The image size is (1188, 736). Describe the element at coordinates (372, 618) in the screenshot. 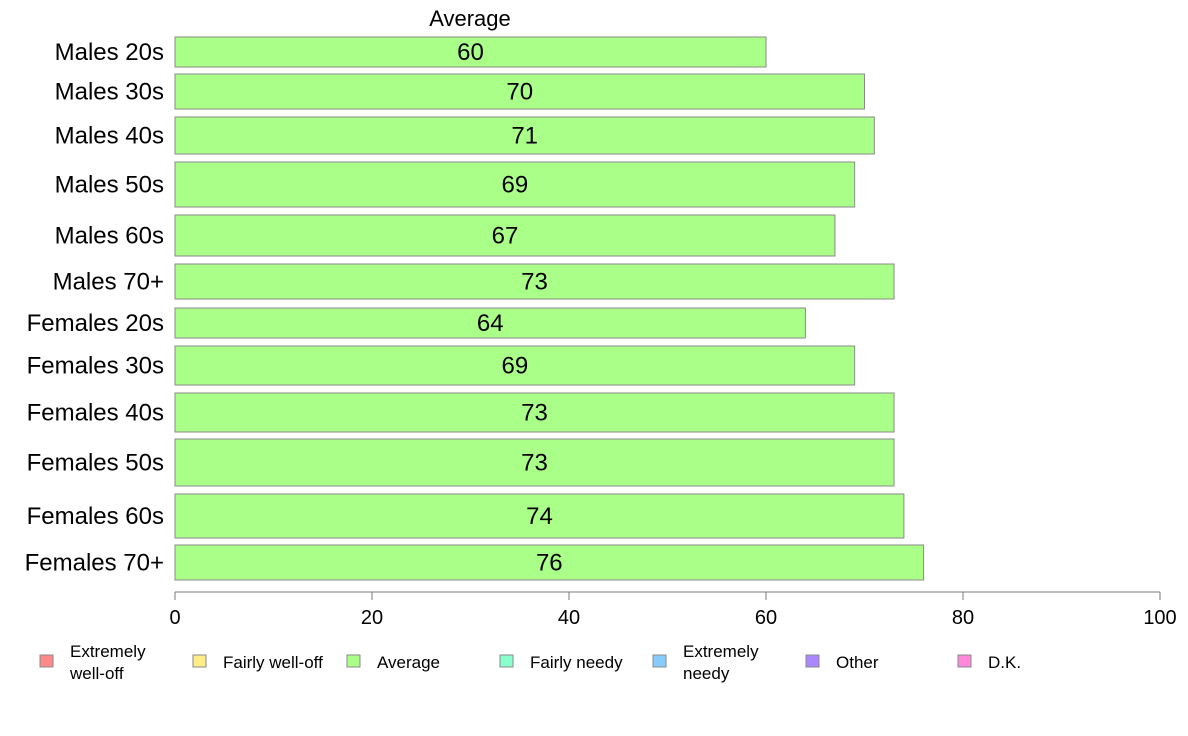

I see `x-tick-label: 20` at that location.